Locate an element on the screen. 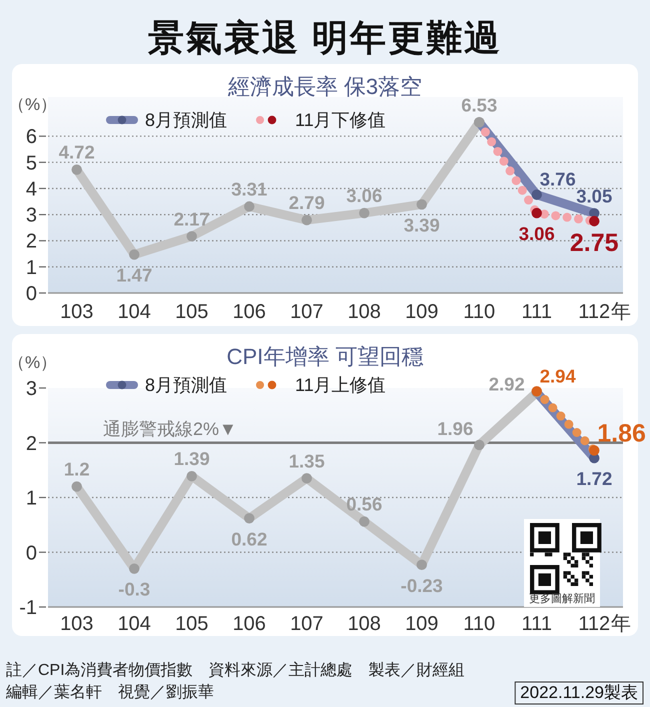 The height and width of the screenshot is (707, 650). data-label: 2.94 is located at coordinates (558, 375).